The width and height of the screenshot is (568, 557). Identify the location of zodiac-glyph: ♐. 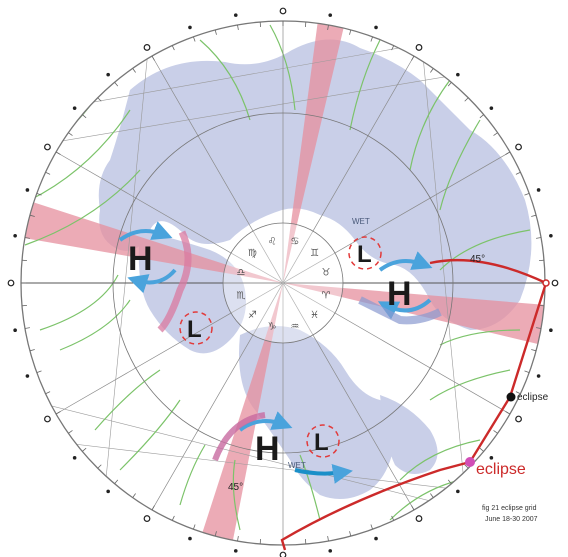
(252, 315).